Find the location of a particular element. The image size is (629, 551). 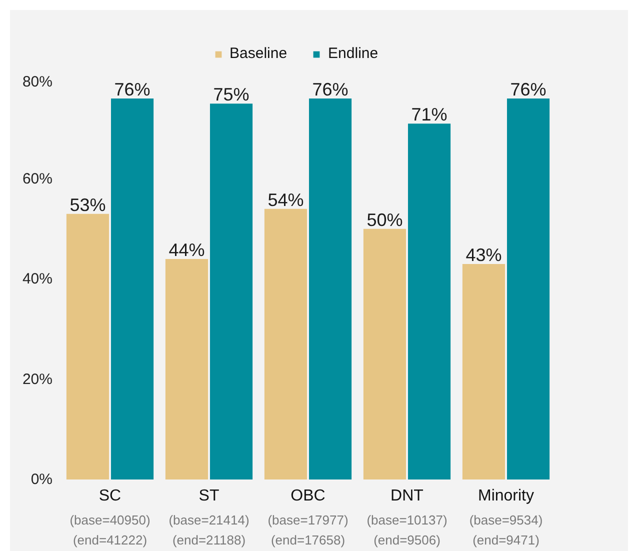

y-tick-label: 40% is located at coordinates (37, 279).